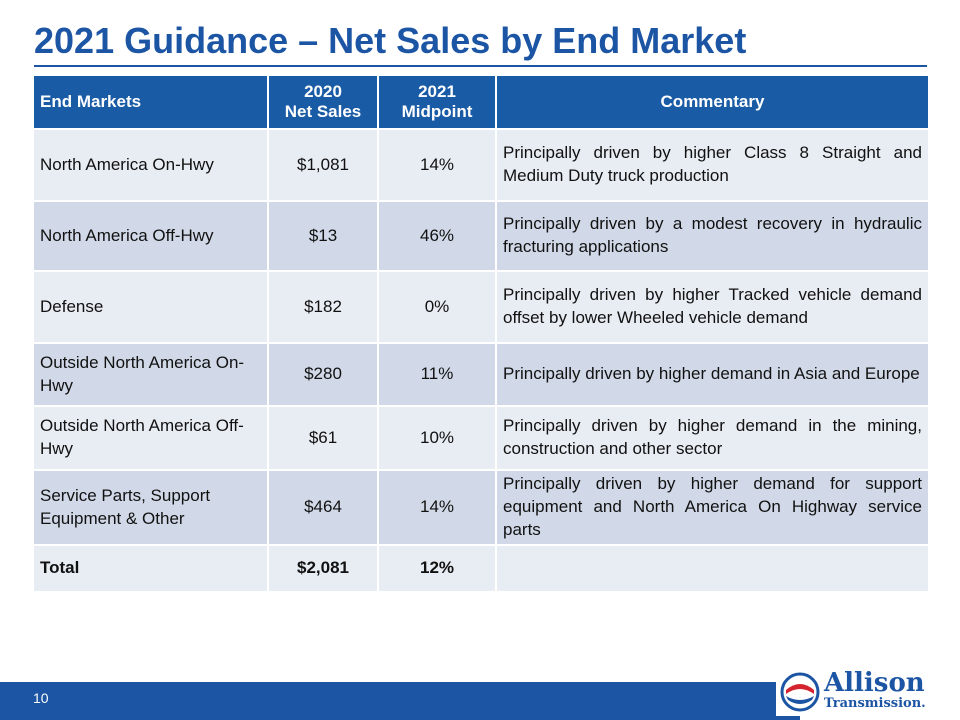 The height and width of the screenshot is (720, 960). I want to click on header-net-sales: 2020 Net Sales, so click(323, 102).